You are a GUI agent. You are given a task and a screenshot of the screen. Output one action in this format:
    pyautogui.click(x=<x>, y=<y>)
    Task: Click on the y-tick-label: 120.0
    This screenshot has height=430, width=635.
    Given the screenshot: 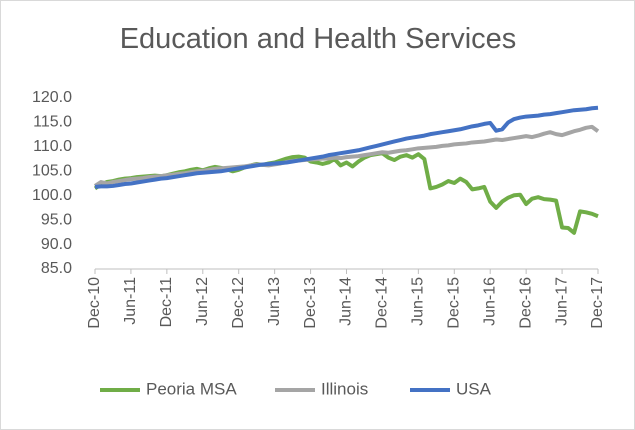 What is the action you would take?
    pyautogui.click(x=52, y=97)
    